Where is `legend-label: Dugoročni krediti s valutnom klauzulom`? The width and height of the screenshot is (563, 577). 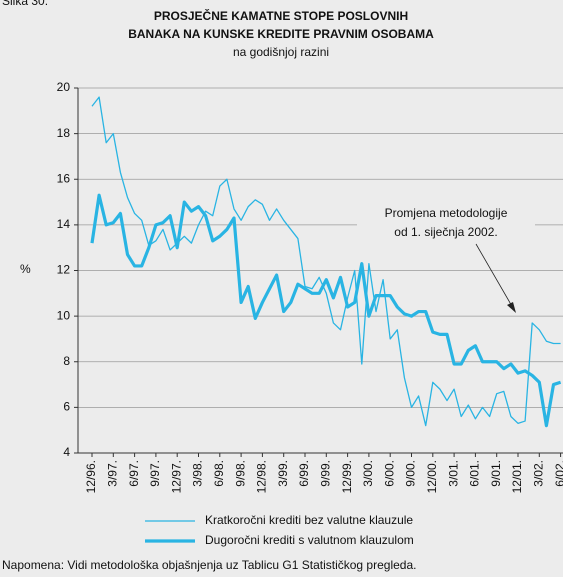
legend-label: Dugoročni krediti s valutnom klauzulom is located at coordinates (309, 540).